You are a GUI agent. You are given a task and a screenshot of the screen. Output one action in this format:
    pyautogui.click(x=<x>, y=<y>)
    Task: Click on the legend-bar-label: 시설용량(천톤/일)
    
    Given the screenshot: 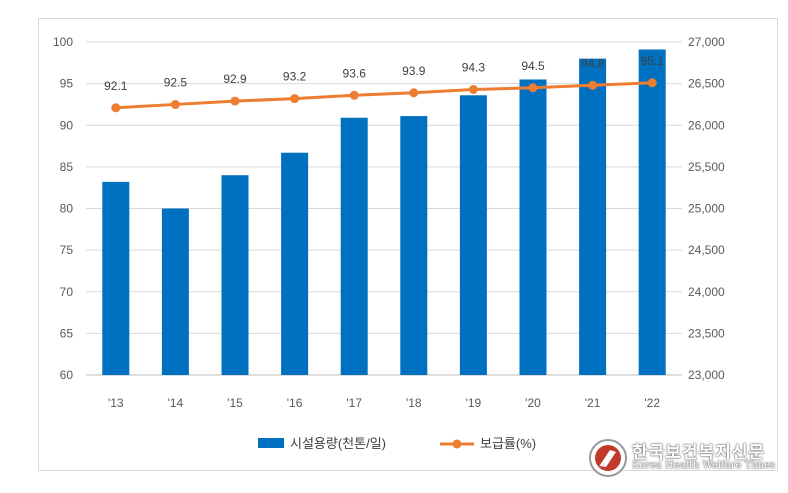 What is the action you would take?
    pyautogui.click(x=338, y=443)
    